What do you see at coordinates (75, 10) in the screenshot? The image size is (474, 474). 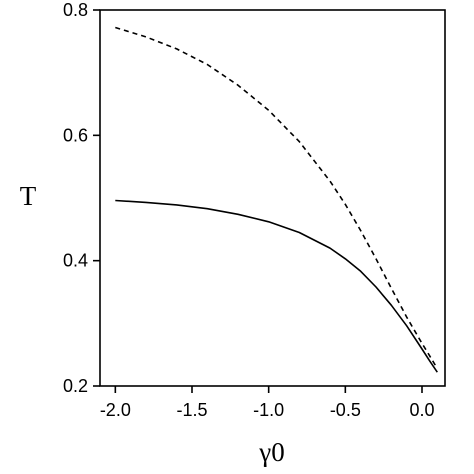 I see `y-tick-label: 0.8` at bounding box center [75, 10].